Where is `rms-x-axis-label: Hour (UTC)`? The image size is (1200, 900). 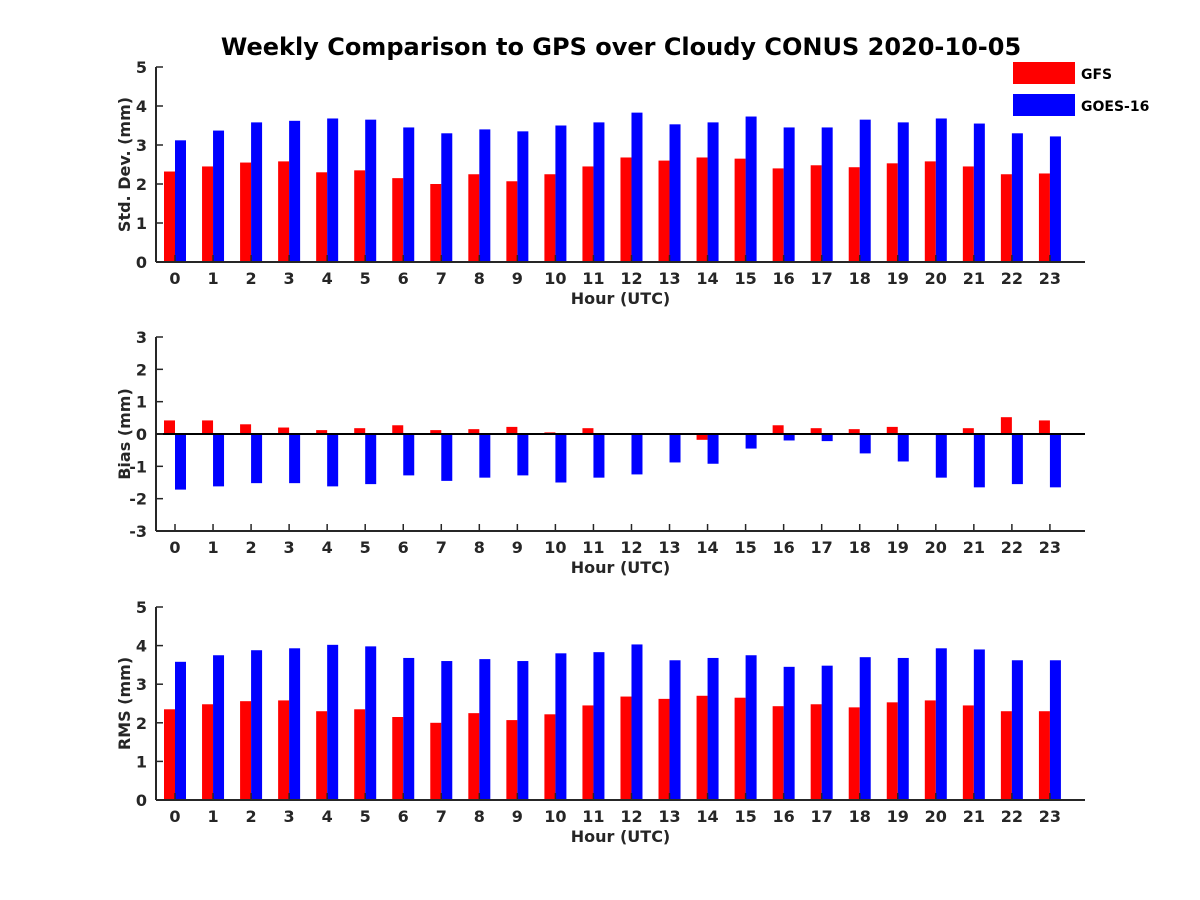 rms-x-axis-label: Hour (UTC) is located at coordinates (621, 836).